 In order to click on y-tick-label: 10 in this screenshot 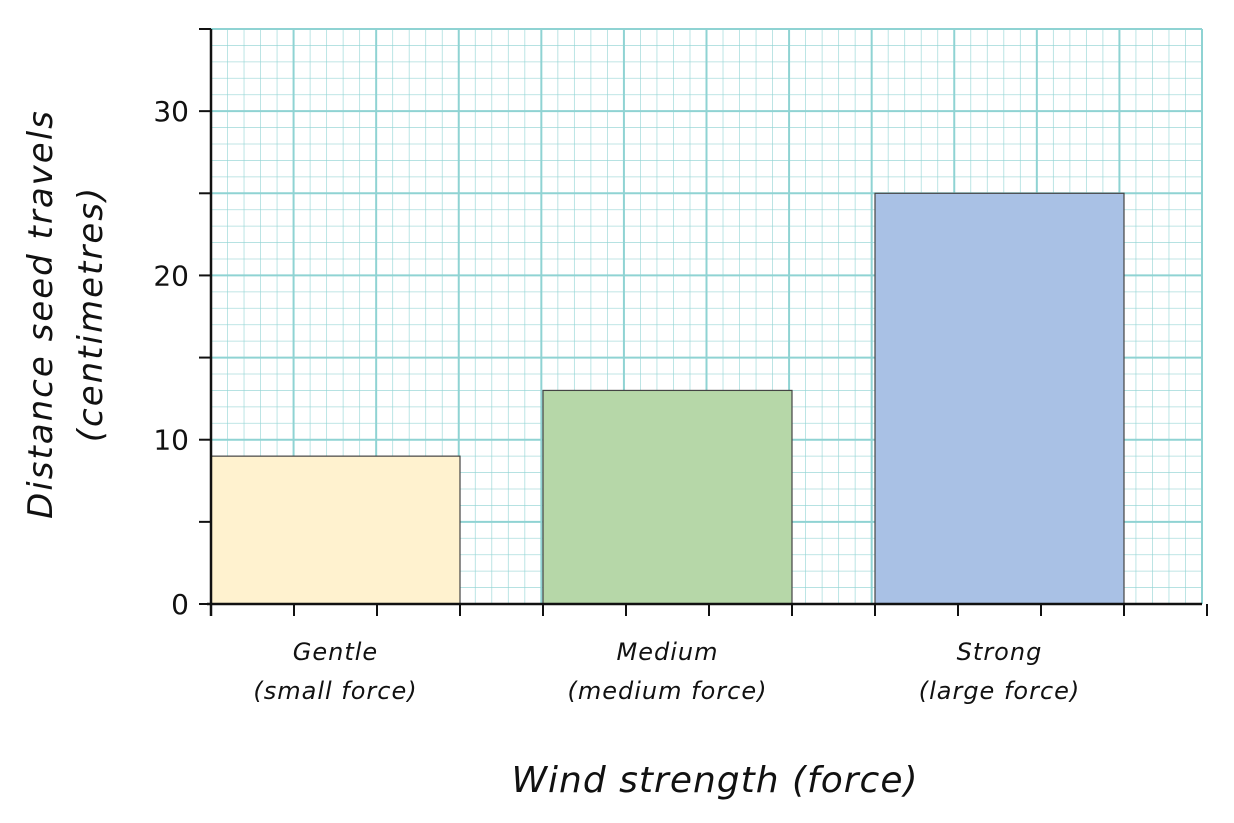, I will do `click(171, 440)`.